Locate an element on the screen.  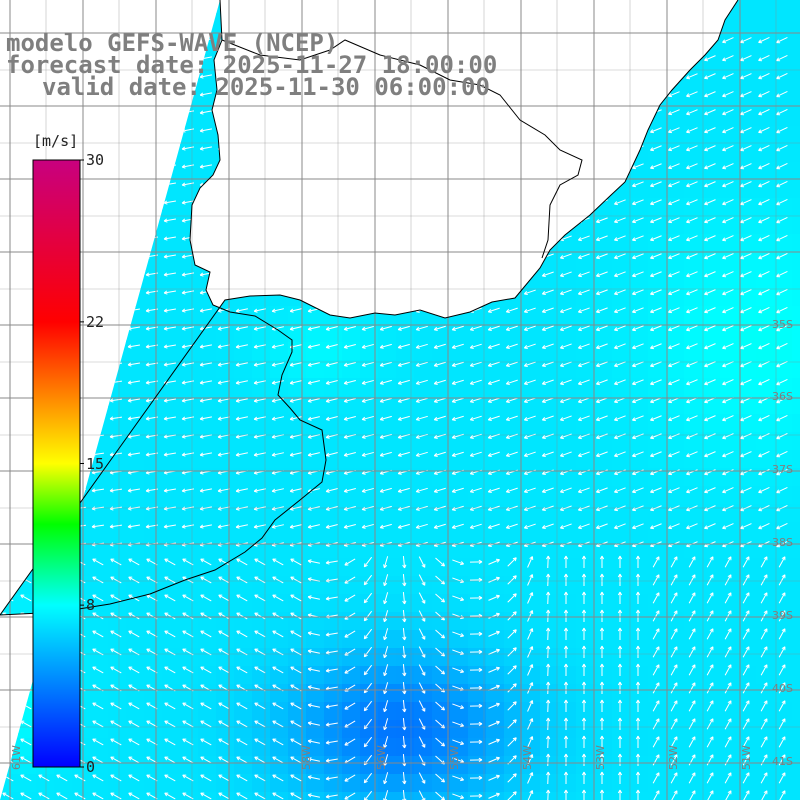
latitude-label: 38S is located at coordinates (782, 542).